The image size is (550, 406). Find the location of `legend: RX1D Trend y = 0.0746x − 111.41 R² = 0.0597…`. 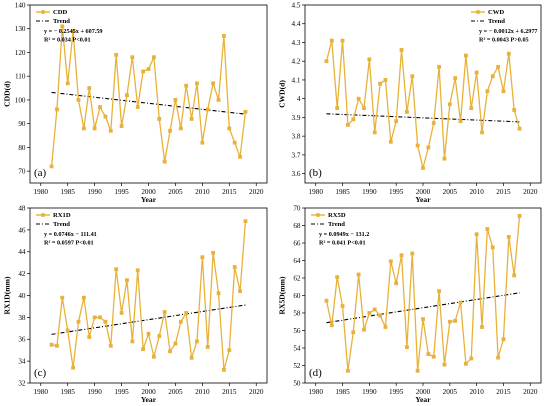

legend: RX1D Trend y = 0.0746x − 111.41 R² = 0.0597… is located at coordinates (66, 229).